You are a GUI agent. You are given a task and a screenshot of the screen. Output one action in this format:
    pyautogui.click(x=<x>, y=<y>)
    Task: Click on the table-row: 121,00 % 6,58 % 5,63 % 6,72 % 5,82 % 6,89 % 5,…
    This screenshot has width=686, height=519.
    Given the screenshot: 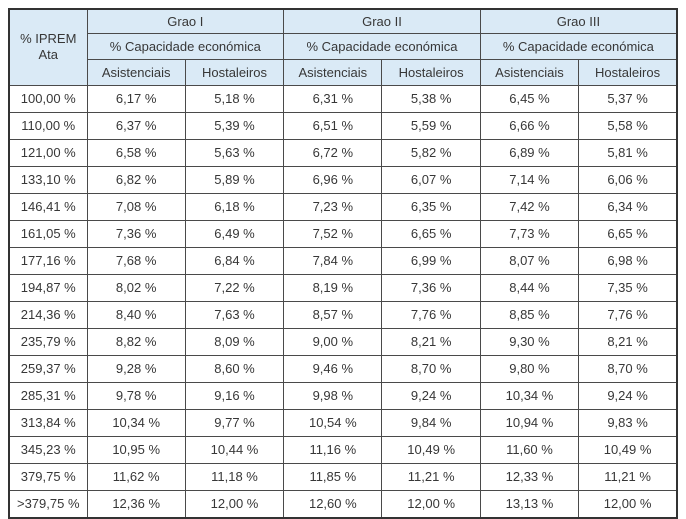 What is the action you would take?
    pyautogui.click(x=343, y=152)
    